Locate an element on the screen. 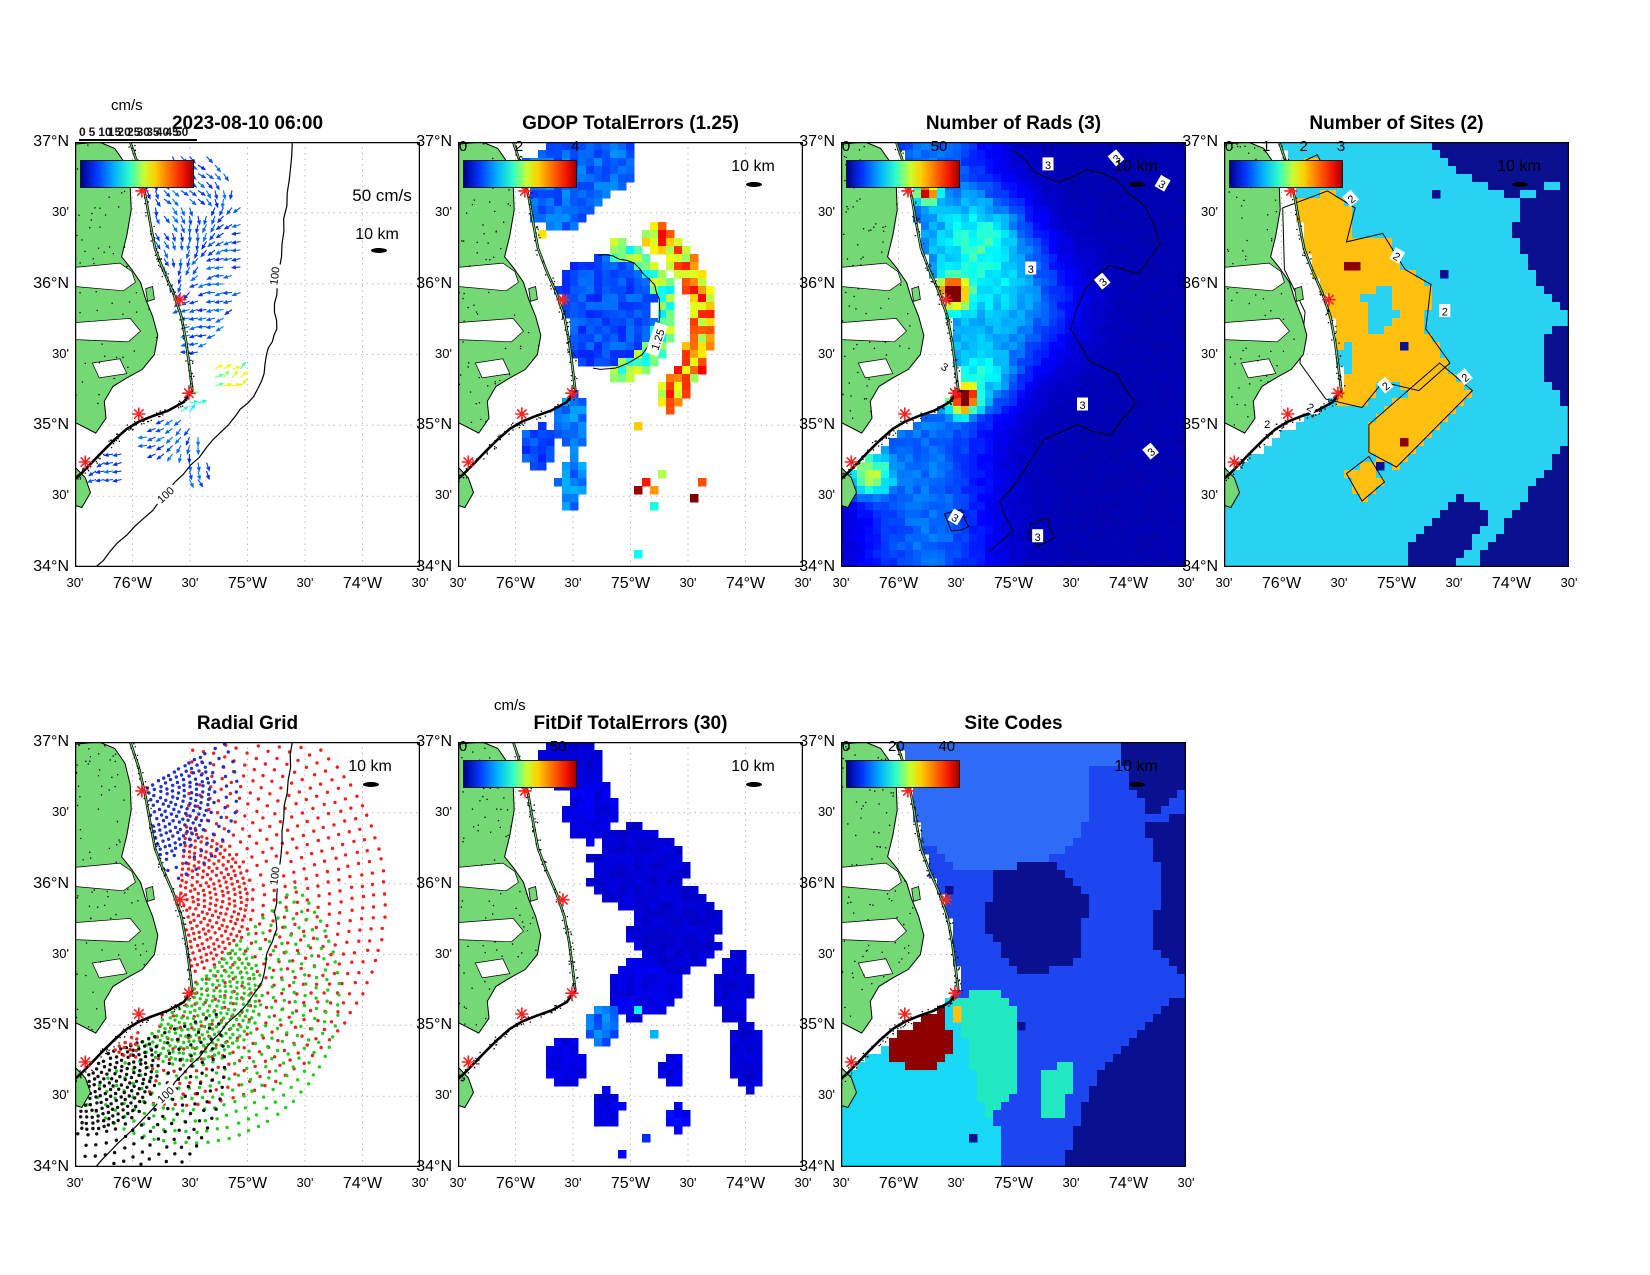  graticule is located at coordinates (247, 954).